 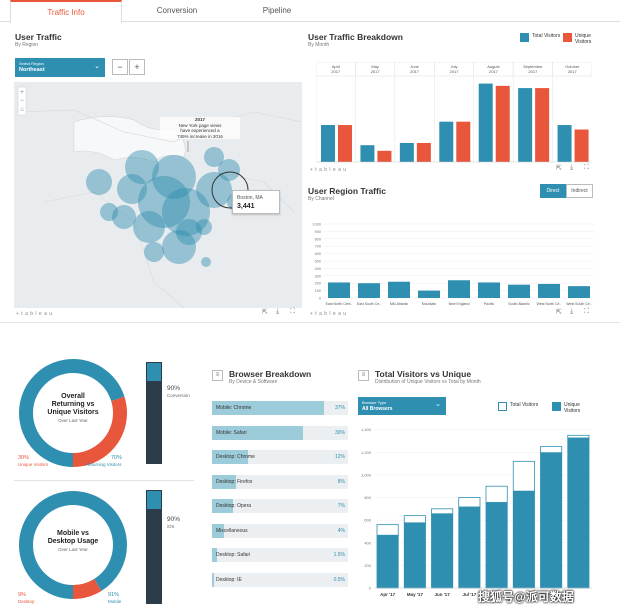 I want to click on donut2-right-pct: 91%, so click(x=114, y=595).